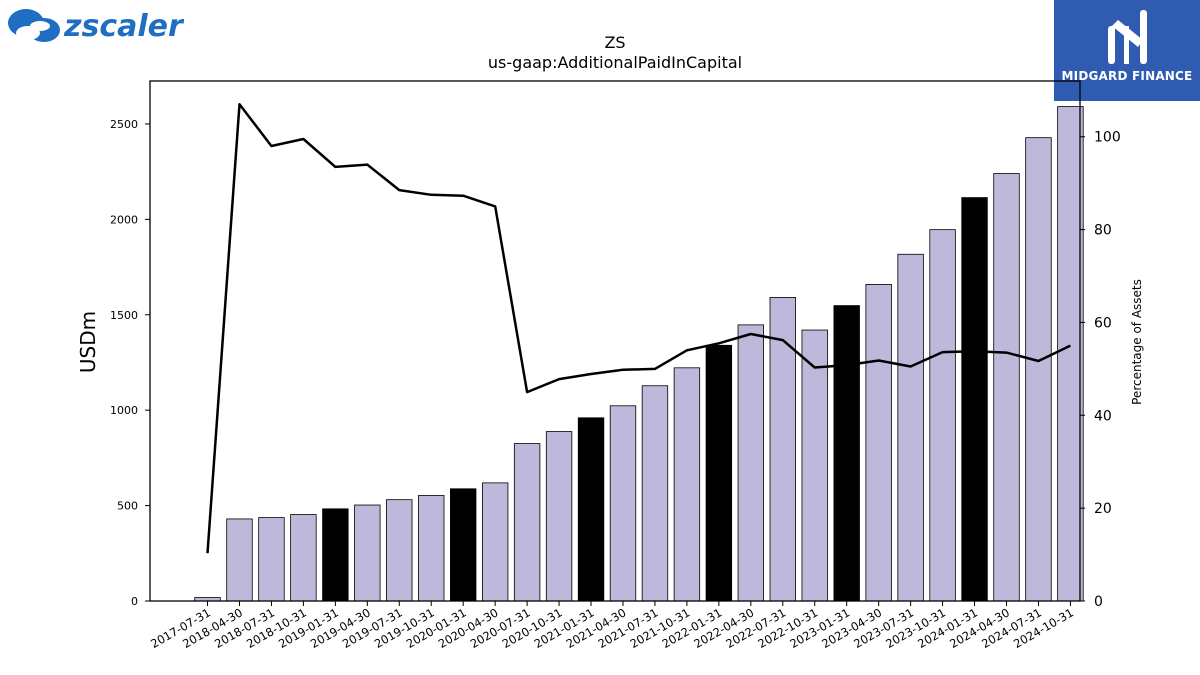 Image resolution: width=1200 pixels, height=675 pixels. What do you see at coordinates (124, 124) in the screenshot?
I see `y-tick-label: 2500` at bounding box center [124, 124].